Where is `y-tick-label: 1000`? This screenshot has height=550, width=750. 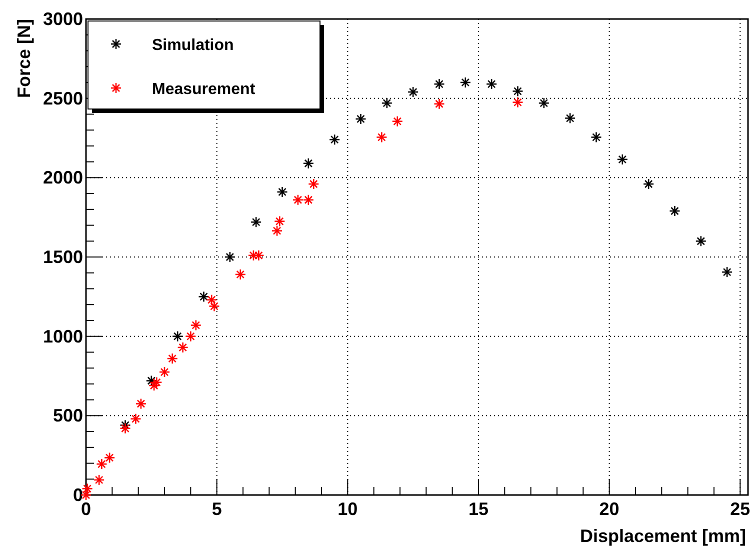
y-tick-label: 1000 is located at coordinates (62, 336).